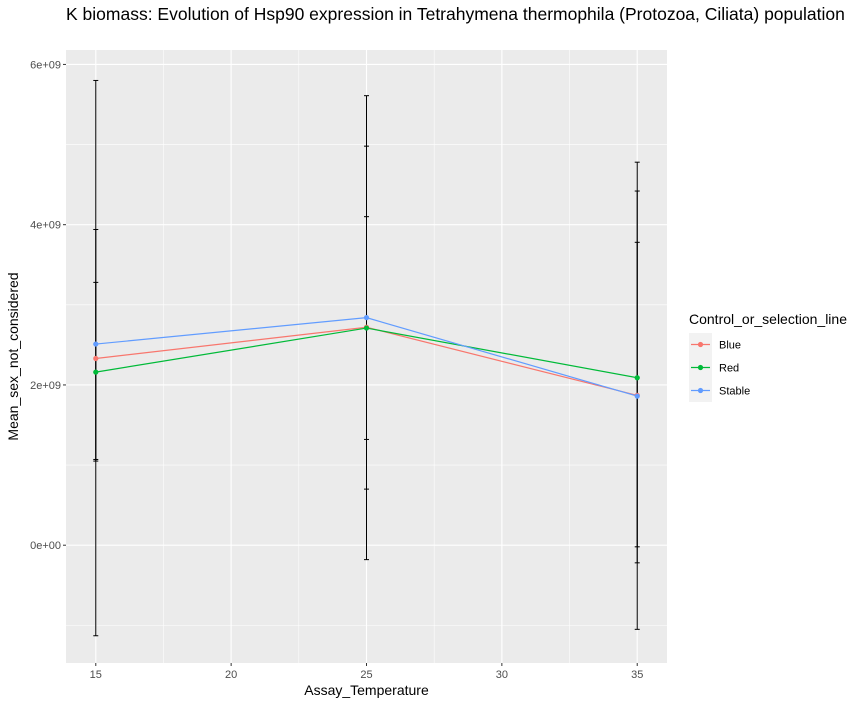 This screenshot has width=866, height=705. Describe the element at coordinates (45, 386) in the screenshot. I see `y-tick-label: 2e+09` at that location.